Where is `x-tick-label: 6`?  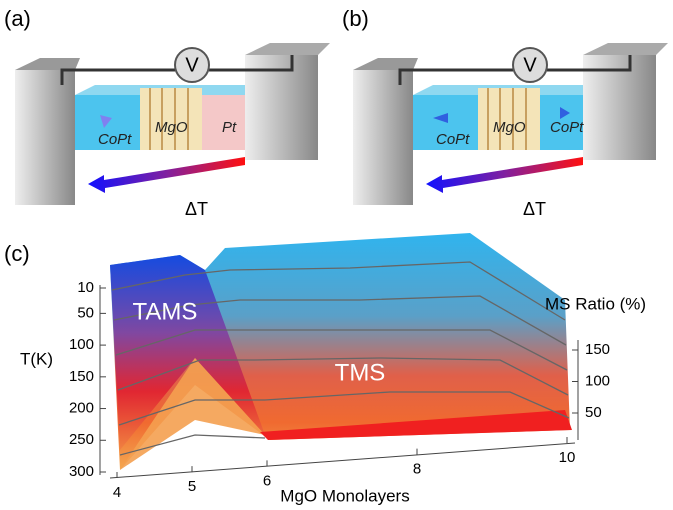 x-tick-label: 6 is located at coordinates (267, 480).